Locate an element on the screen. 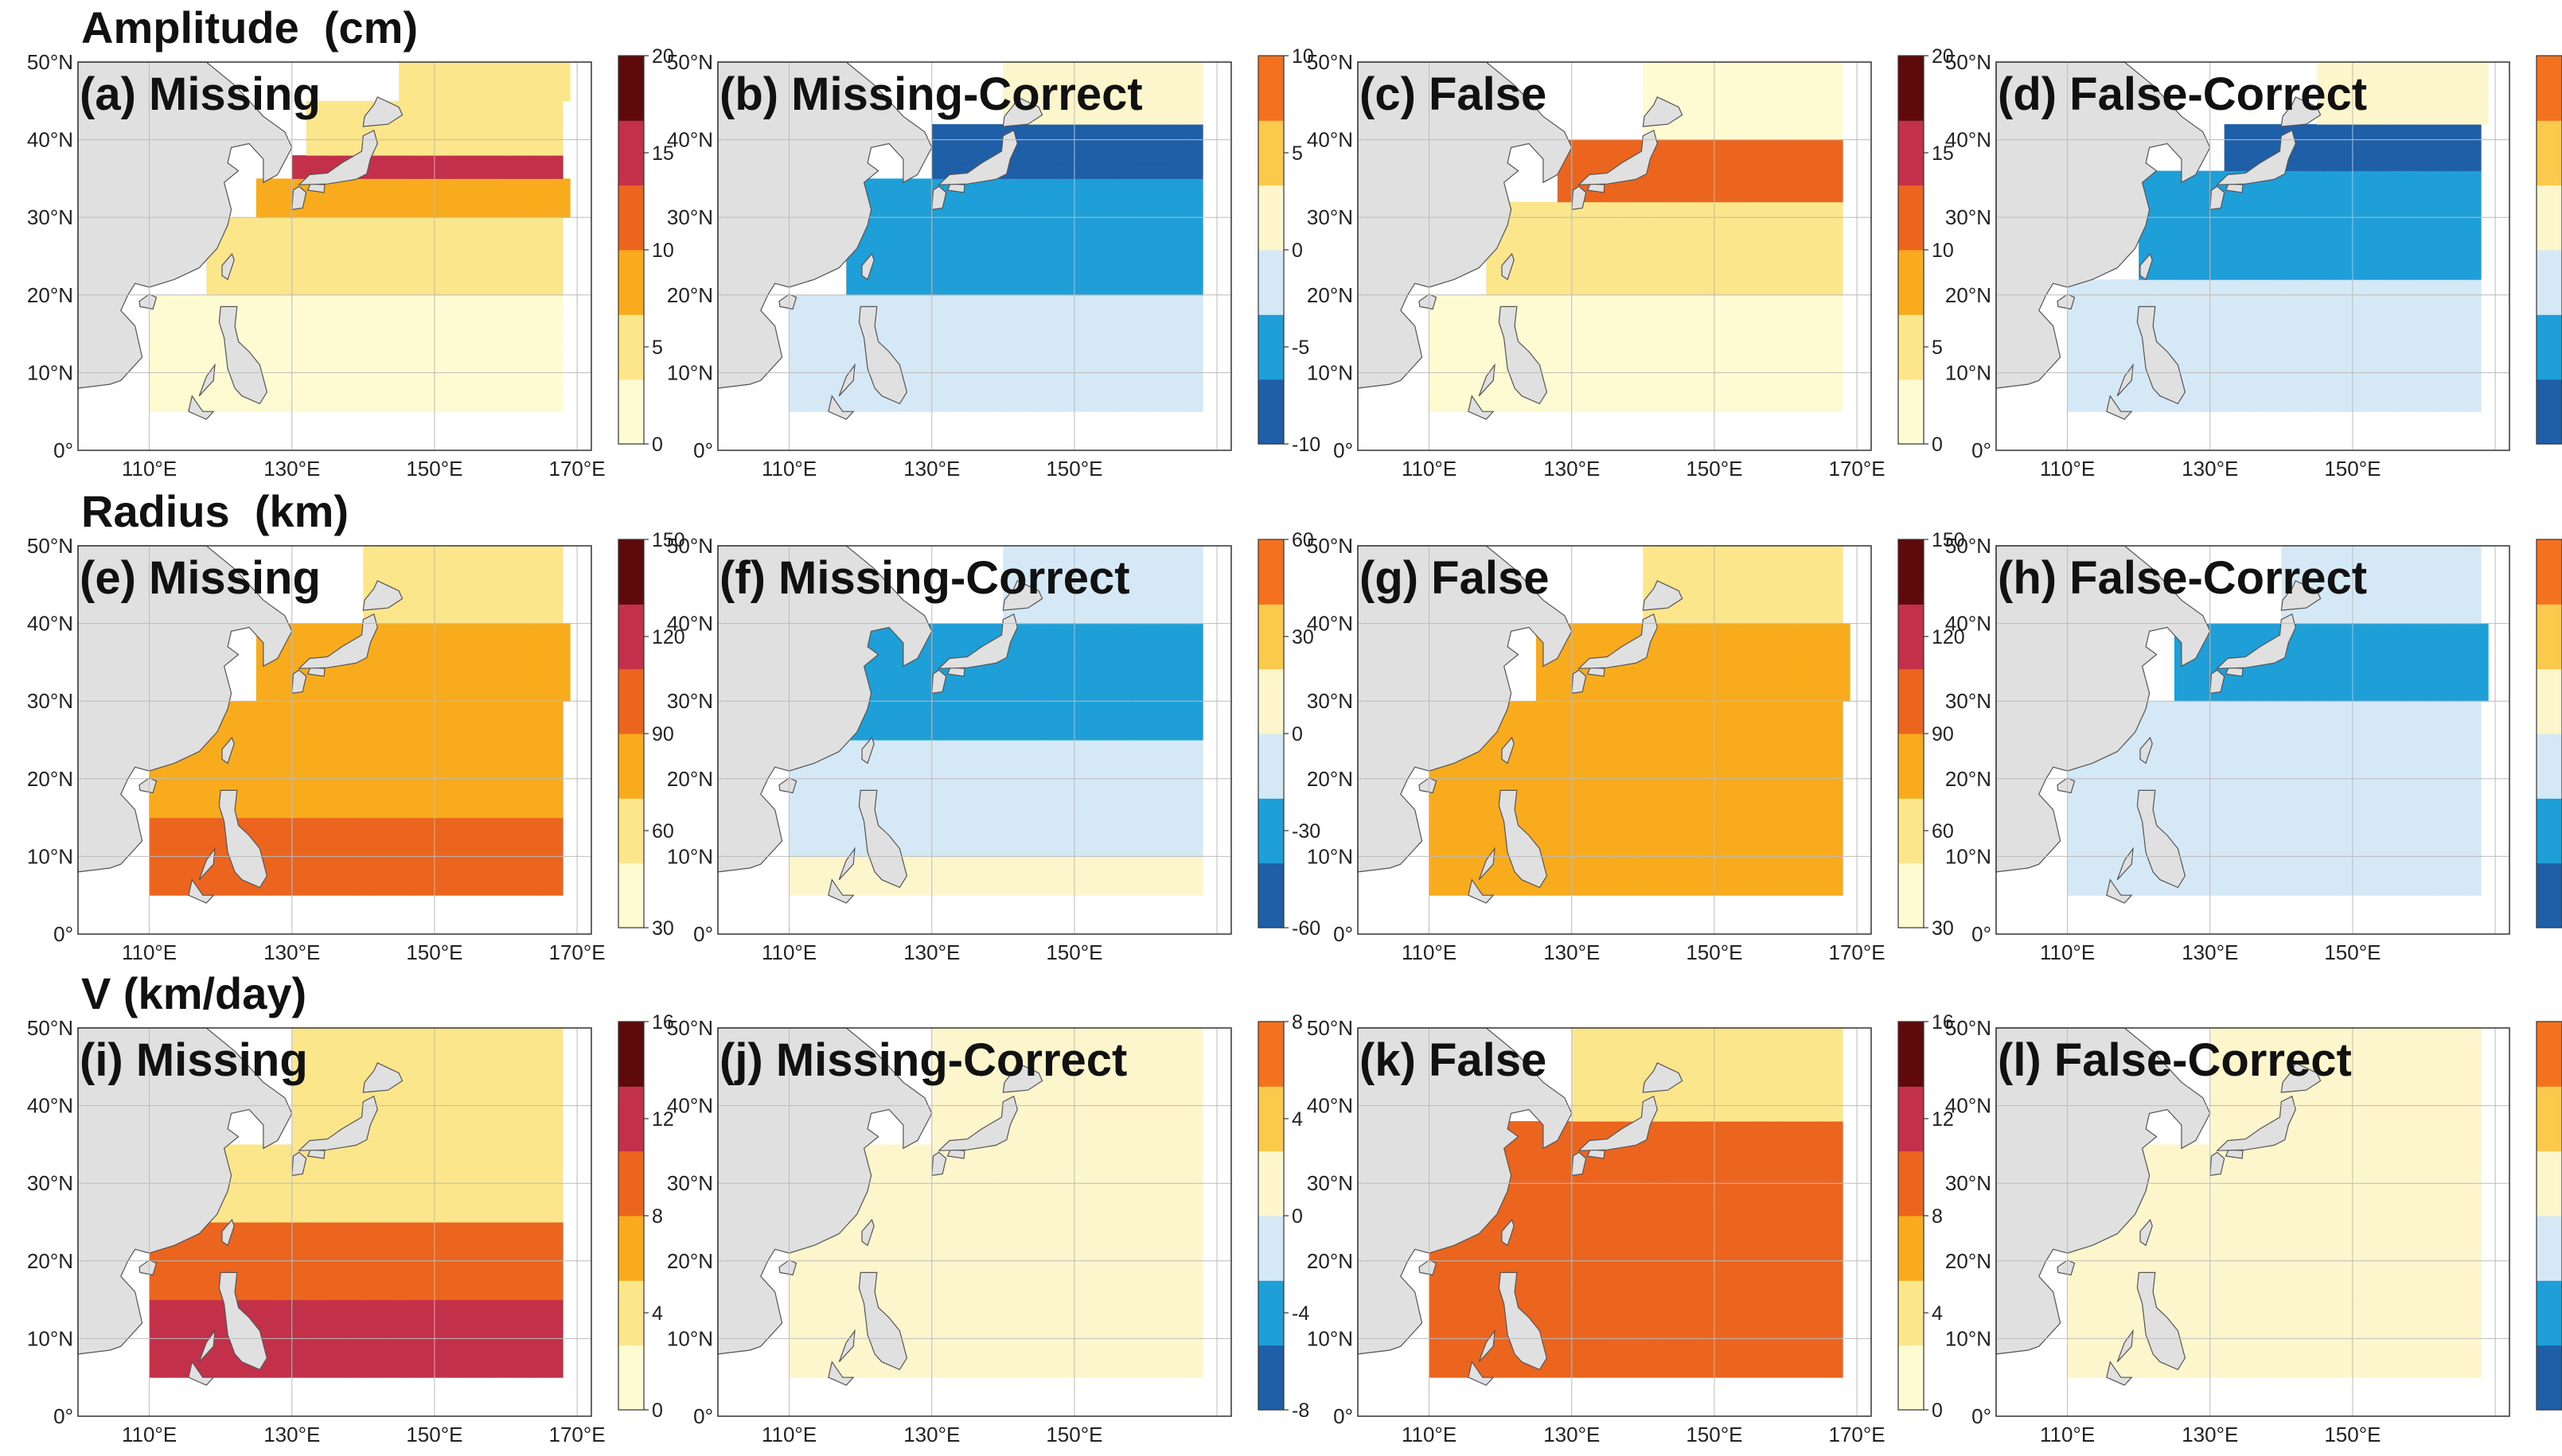 This screenshot has height=1456, width=2562. row-title-radius: Radius (km) is located at coordinates (215, 511).